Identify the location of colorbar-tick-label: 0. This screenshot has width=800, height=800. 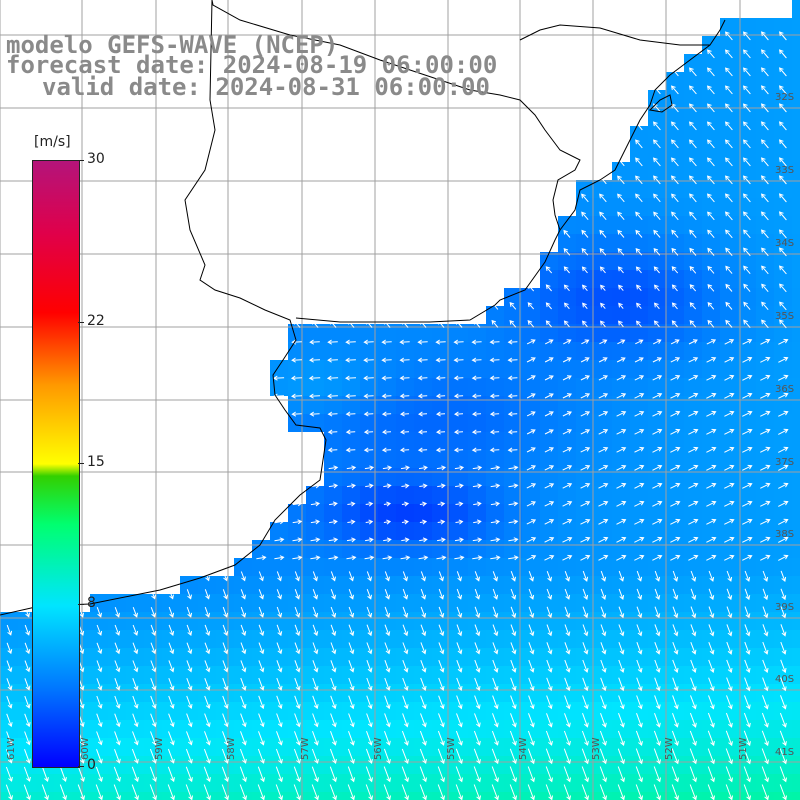
(91, 765).